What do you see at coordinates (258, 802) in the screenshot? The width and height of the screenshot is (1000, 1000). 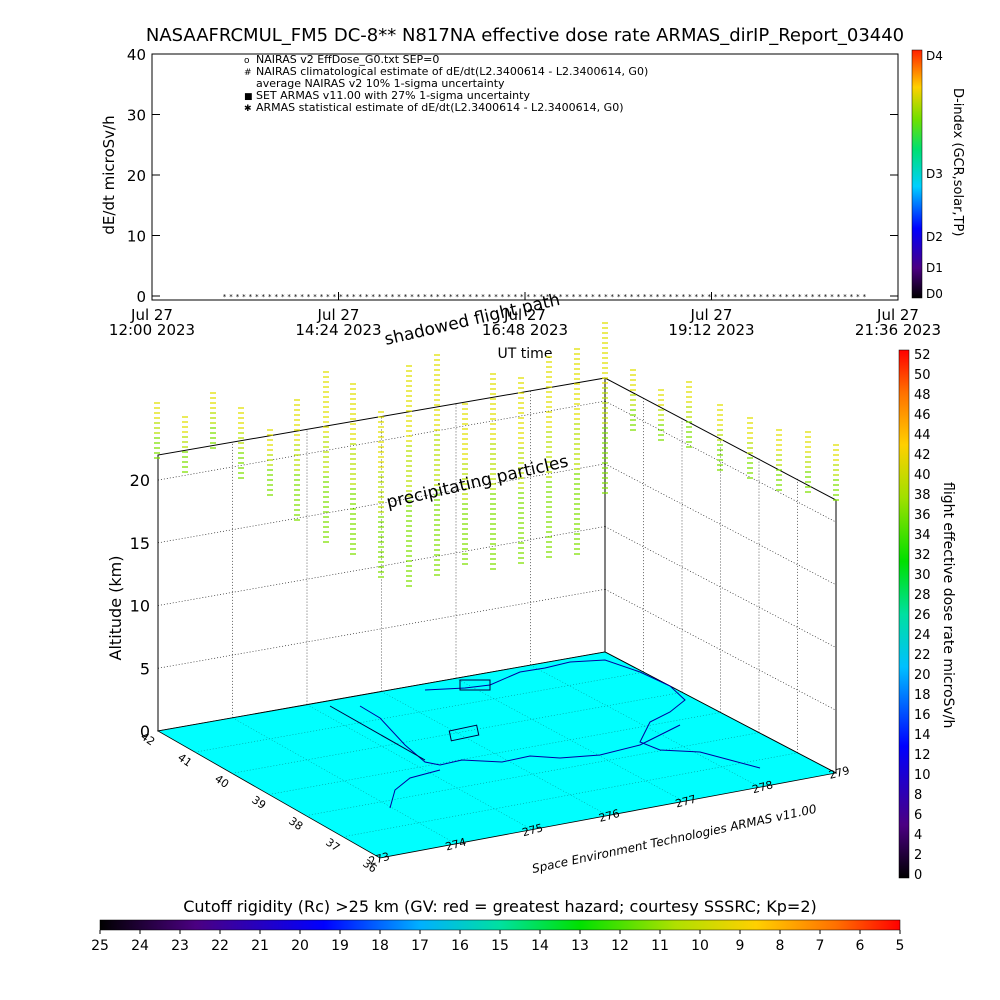 I see `latitude-tick-label: 39` at bounding box center [258, 802].